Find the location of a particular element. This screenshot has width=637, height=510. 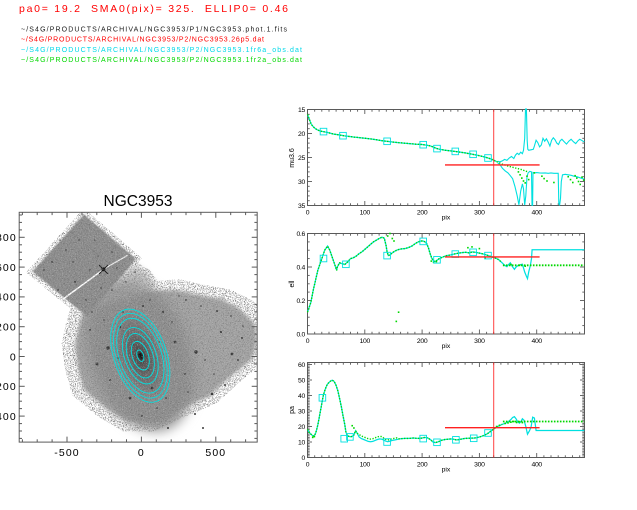

svg-text: 60 is located at coordinates (301, 365).